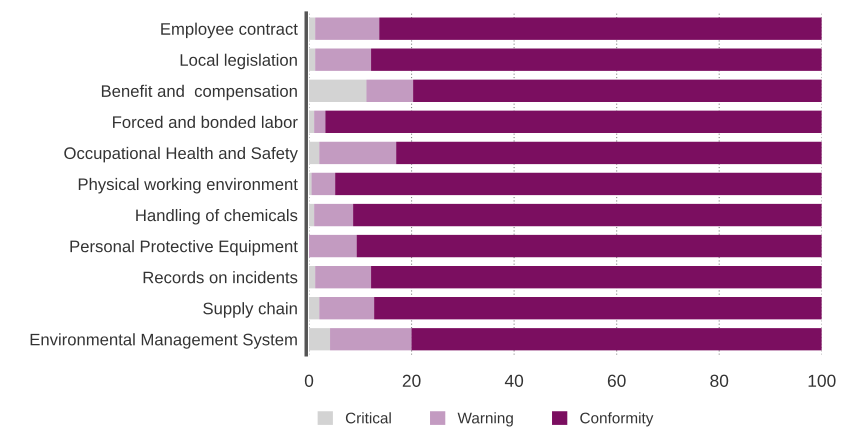 Image resolution: width=856 pixels, height=438 pixels. I want to click on y-tick-label: Physical working environment, so click(188, 186).